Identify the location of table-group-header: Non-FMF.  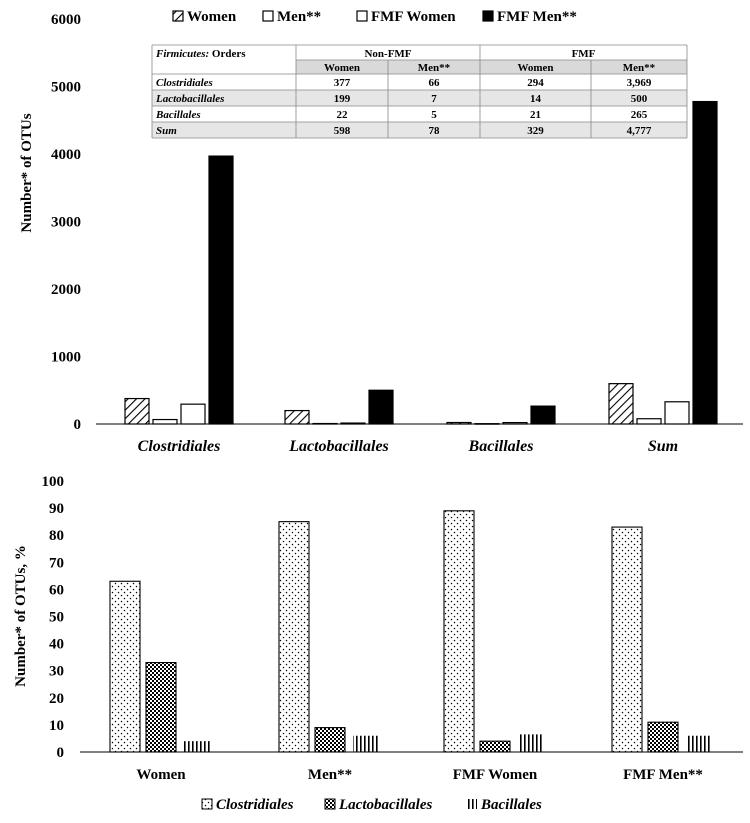
(387, 54).